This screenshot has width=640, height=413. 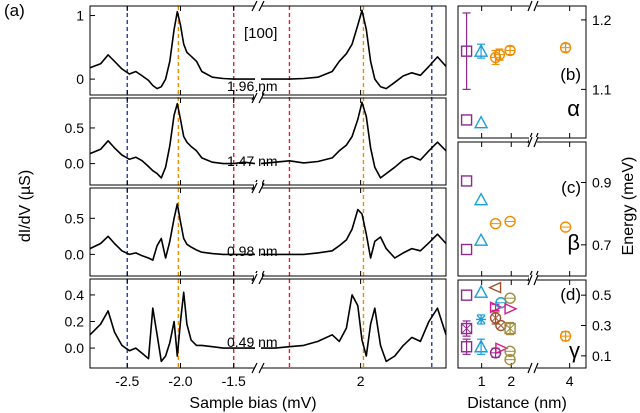 I want to click on y-axis-label-right: Energy (meV), so click(x=628, y=206).